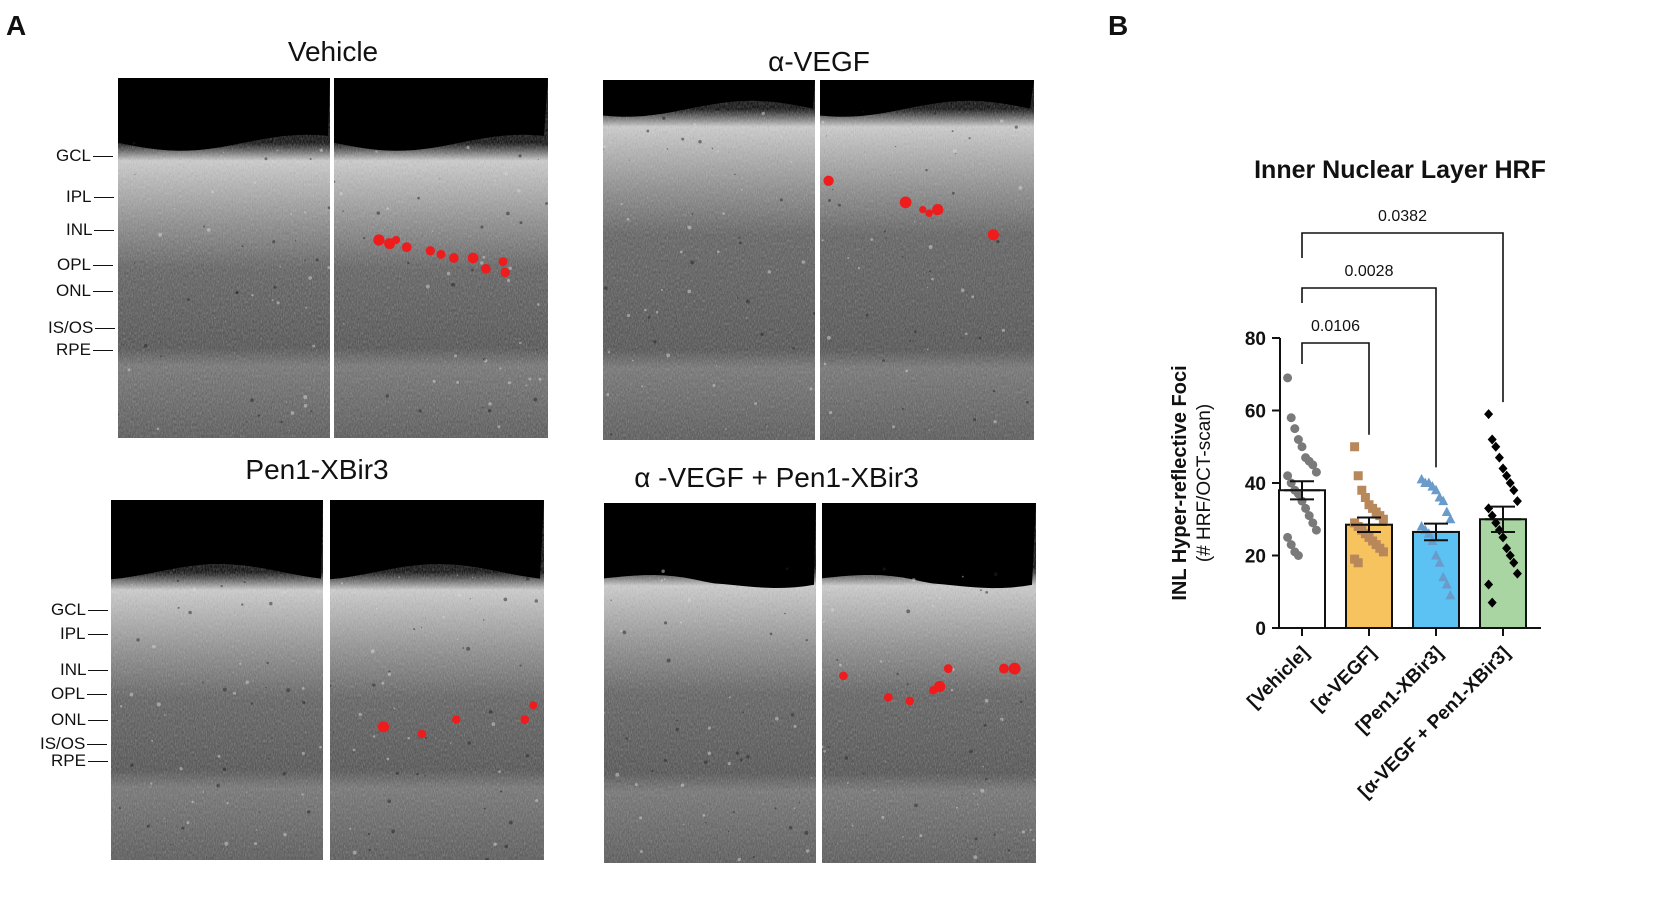 The image size is (1654, 919). What do you see at coordinates (79, 761) in the screenshot?
I see `layer-label-rpe-bottom: RPE` at bounding box center [79, 761].